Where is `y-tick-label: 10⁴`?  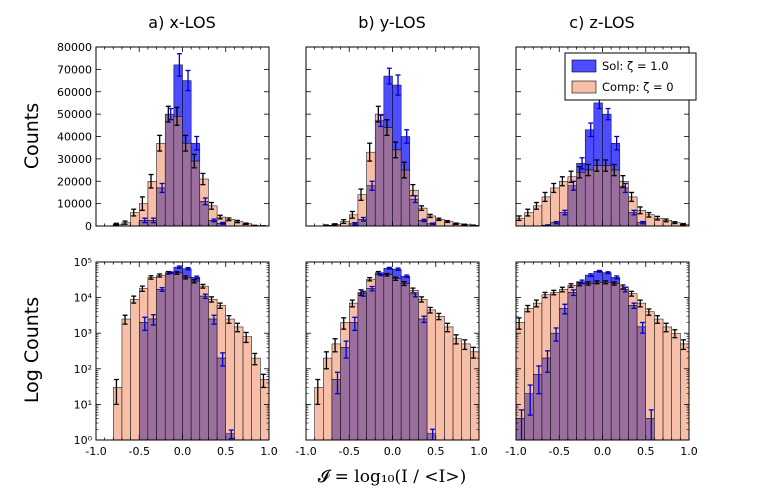
y-tick-label: 10⁴ is located at coordinates (83, 298).